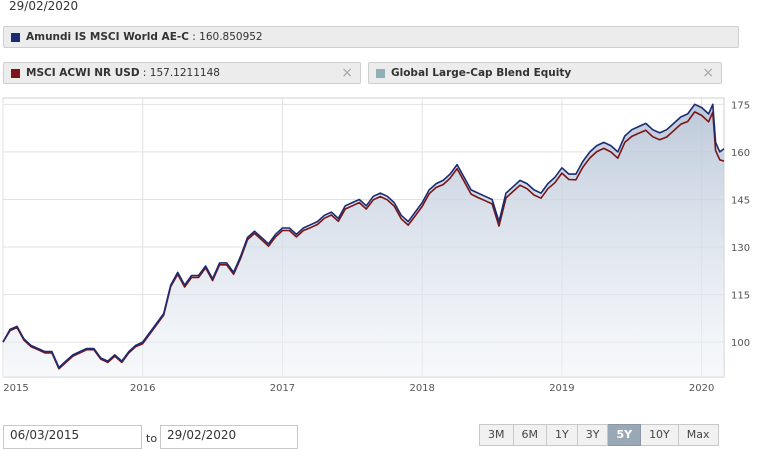  I want to click on range-button-max: Max, so click(698, 435).